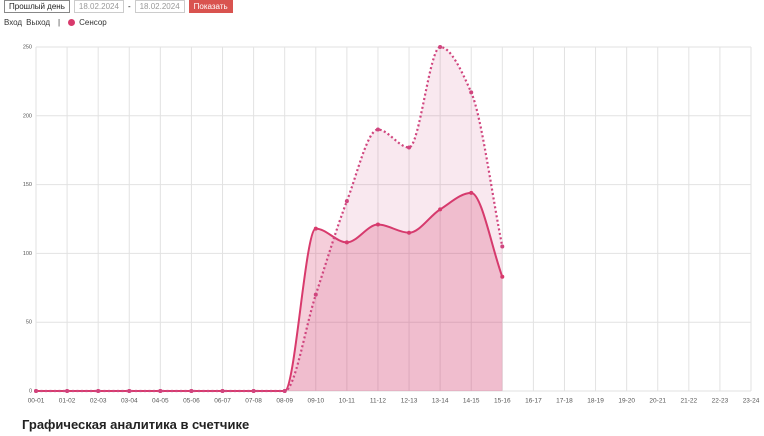 The width and height of the screenshot is (764, 436). Describe the element at coordinates (471, 401) in the screenshot. I see `x-tick-label: 14-15` at that location.